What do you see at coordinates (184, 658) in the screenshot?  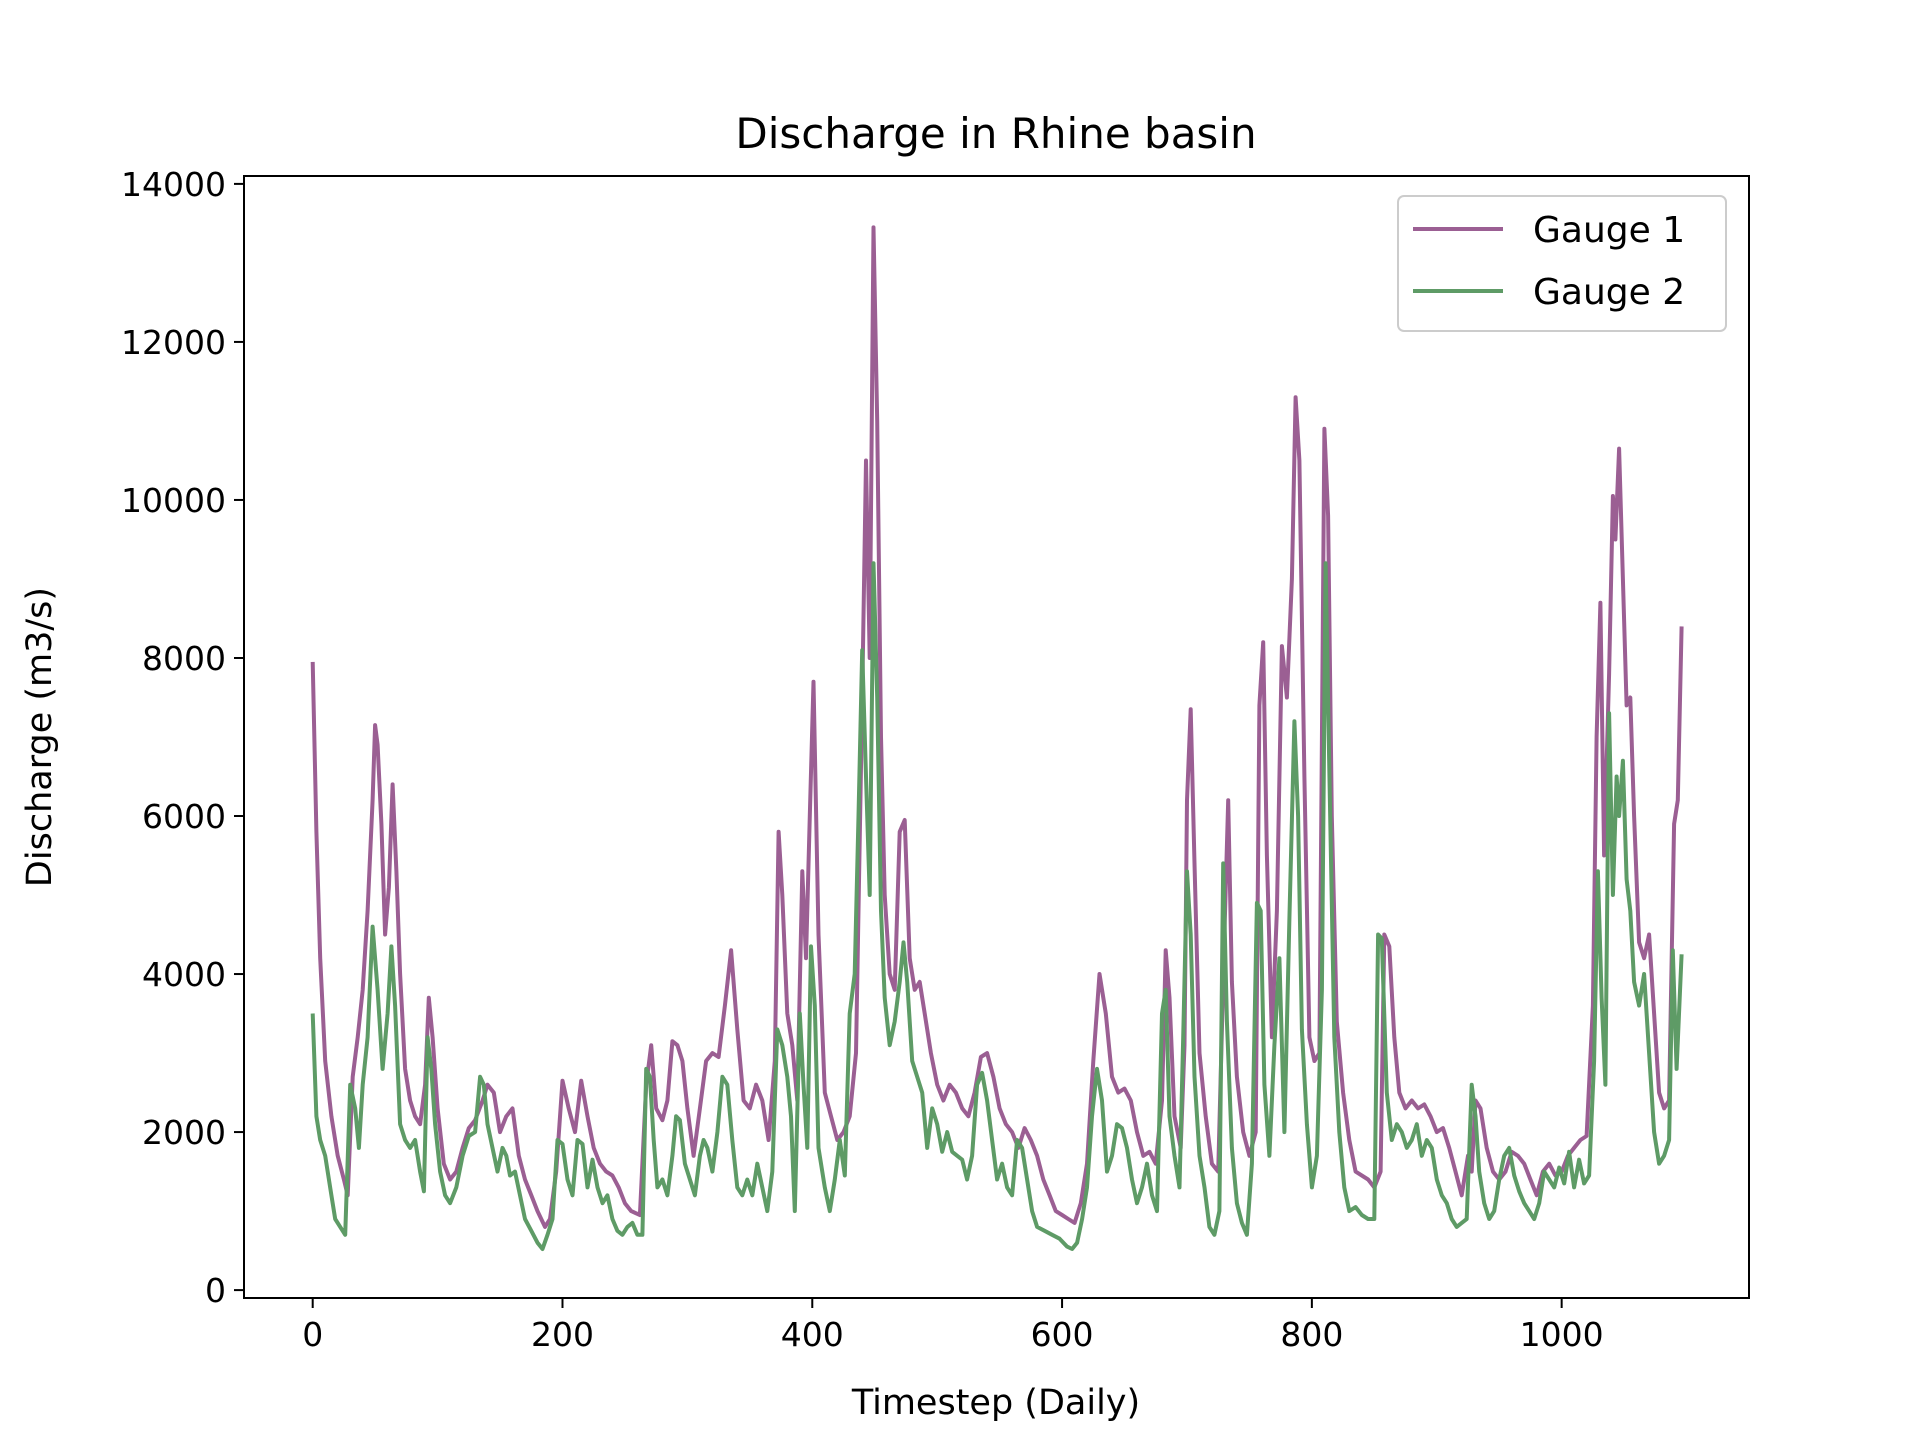 I see `y-tick-label: 8000` at bounding box center [184, 658].